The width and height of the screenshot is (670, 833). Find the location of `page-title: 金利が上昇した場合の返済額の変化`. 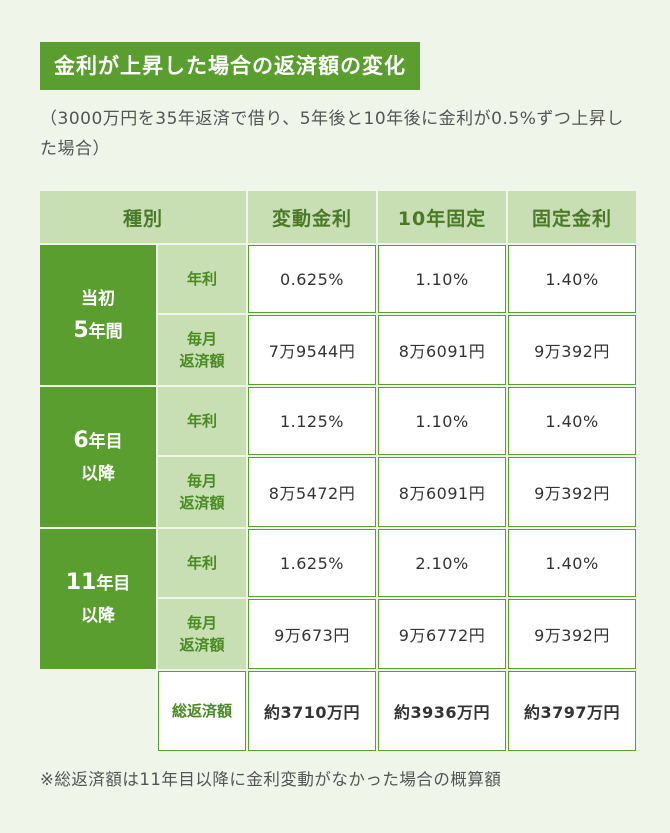

page-title: 金利が上昇した場合の返済額の変化 is located at coordinates (230, 66).